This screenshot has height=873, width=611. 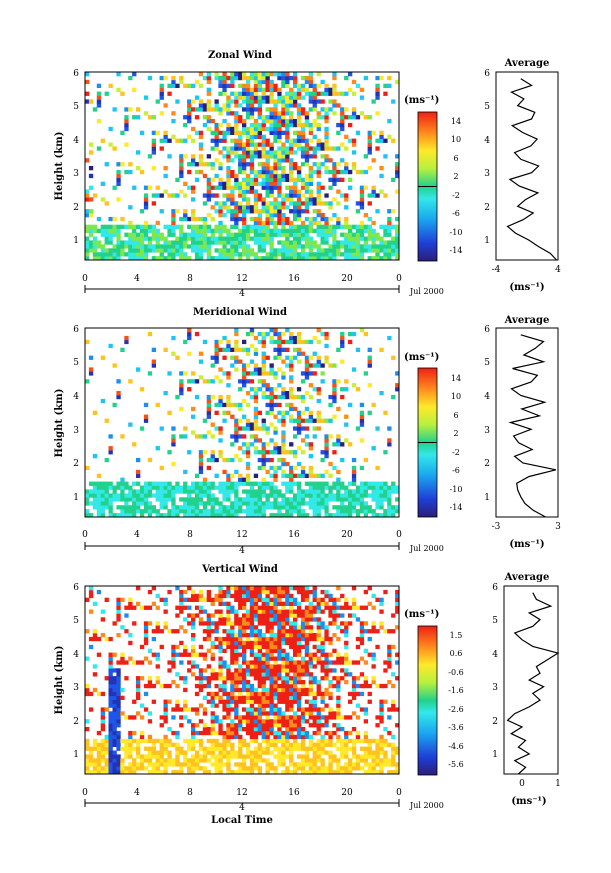 I want to click on colorbar-tick: -14, so click(x=456, y=507).